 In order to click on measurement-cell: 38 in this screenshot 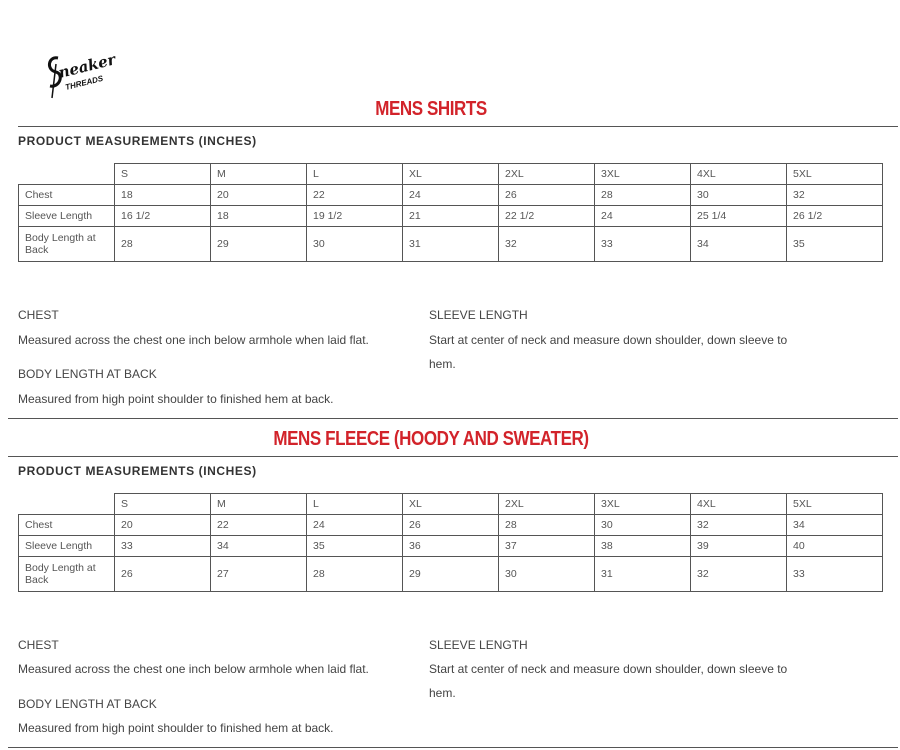, I will do `click(642, 546)`.